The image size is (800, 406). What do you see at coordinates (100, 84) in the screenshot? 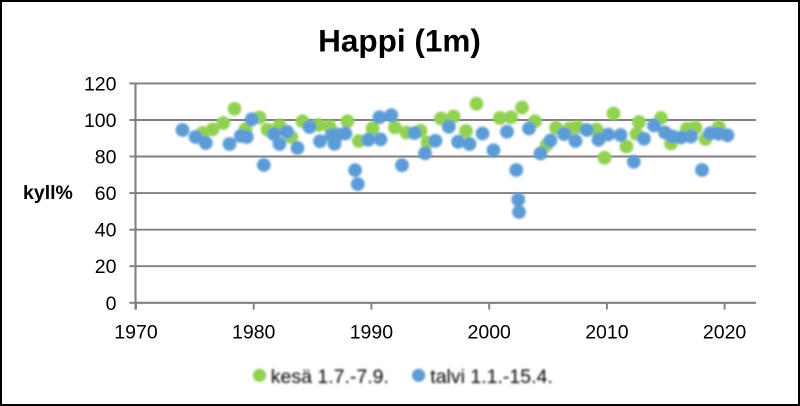
I see `svg-text: 120` at bounding box center [100, 84].